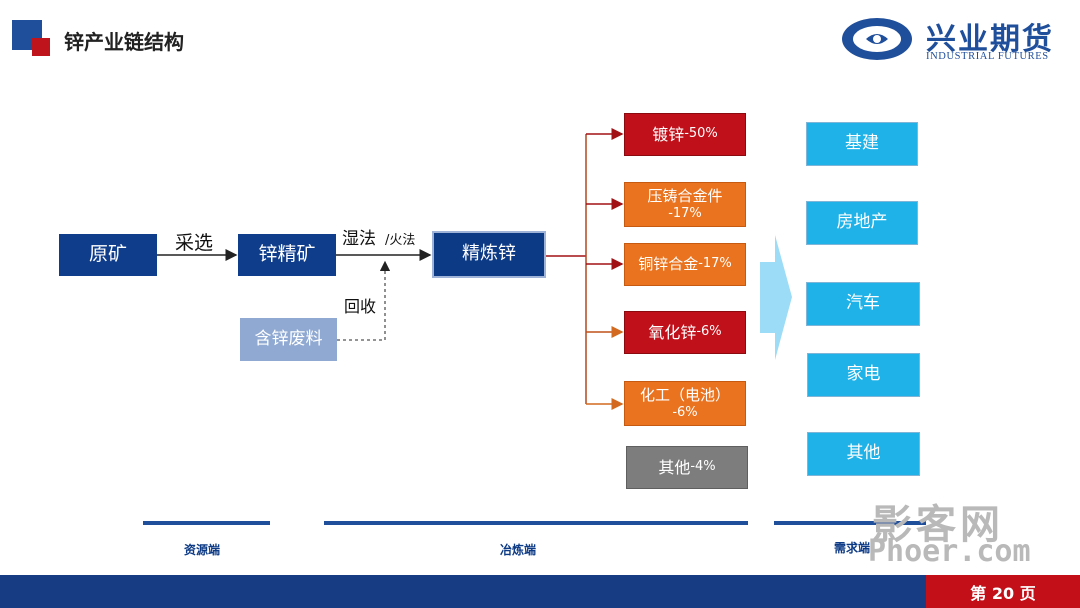 This screenshot has width=1080, height=608. I want to click on demand-real-estate-box: 房地产, so click(862, 223).